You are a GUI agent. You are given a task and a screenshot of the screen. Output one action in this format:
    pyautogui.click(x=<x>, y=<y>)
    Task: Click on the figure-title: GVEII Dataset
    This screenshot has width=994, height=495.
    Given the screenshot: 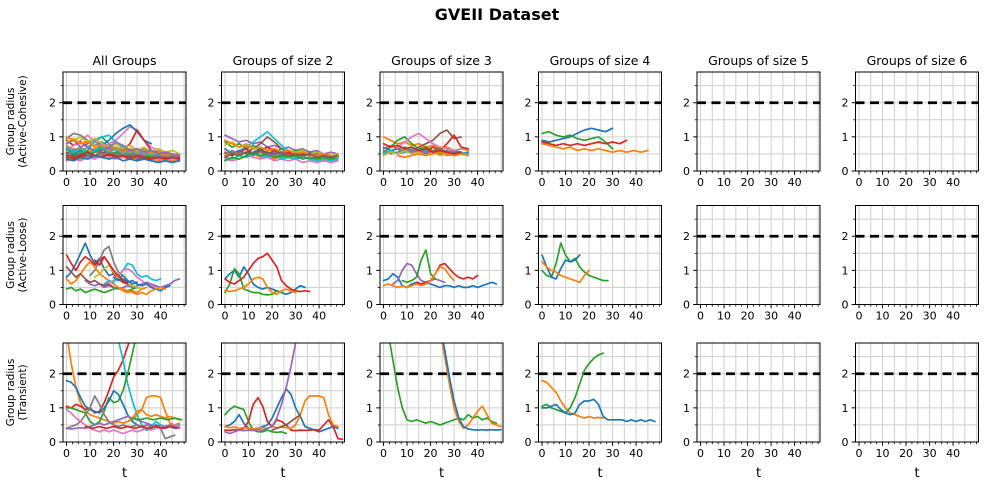 What is the action you would take?
    pyautogui.click(x=497, y=14)
    